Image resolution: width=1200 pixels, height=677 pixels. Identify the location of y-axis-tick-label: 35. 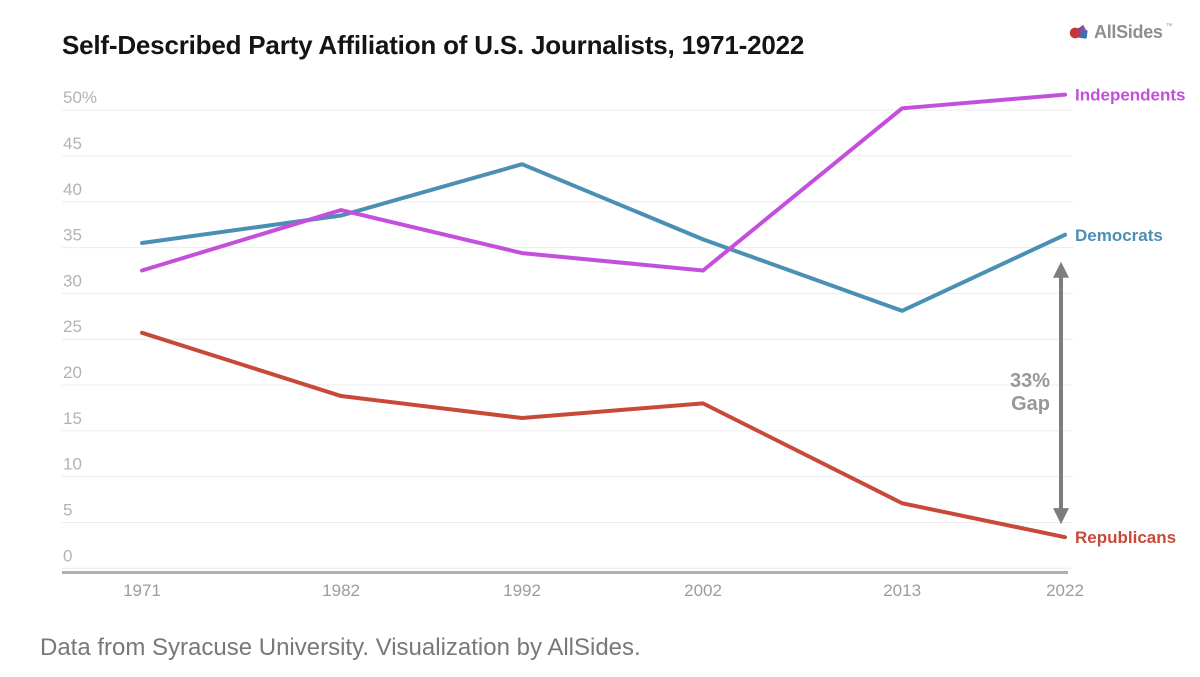
(72, 235).